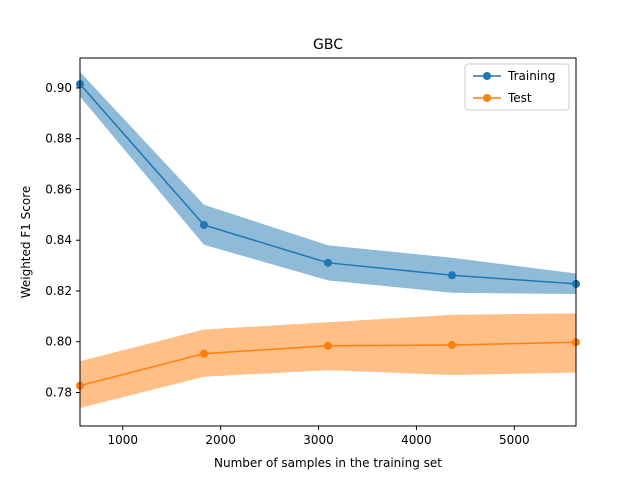 The height and width of the screenshot is (480, 640). What do you see at coordinates (58, 139) in the screenshot?
I see `y-tick-label: 0.88` at bounding box center [58, 139].